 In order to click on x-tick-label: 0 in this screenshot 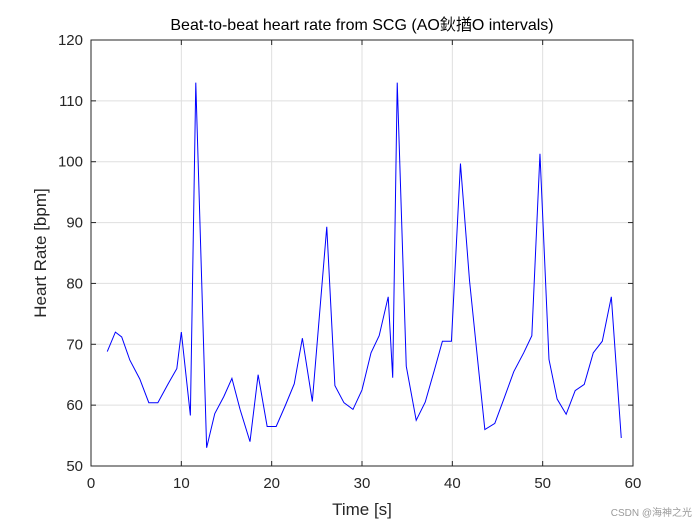, I will do `click(91, 483)`.